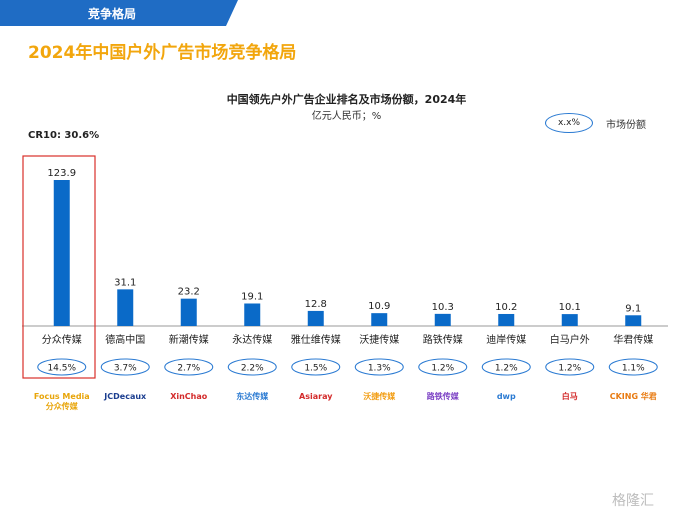 Image resolution: width=693 pixels, height=520 pixels. What do you see at coordinates (189, 339) in the screenshot?
I see `category-label: 新潮传媒` at bounding box center [189, 339].